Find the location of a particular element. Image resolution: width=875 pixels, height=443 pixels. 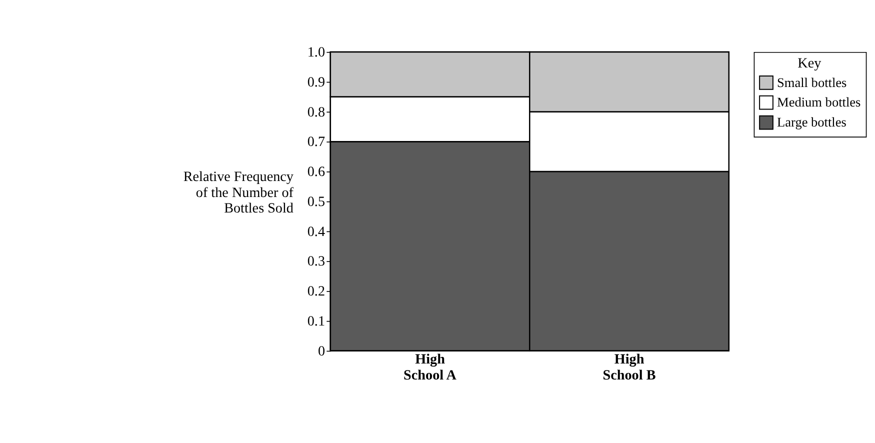

y-tick-label: 0.5 is located at coordinates (316, 202).